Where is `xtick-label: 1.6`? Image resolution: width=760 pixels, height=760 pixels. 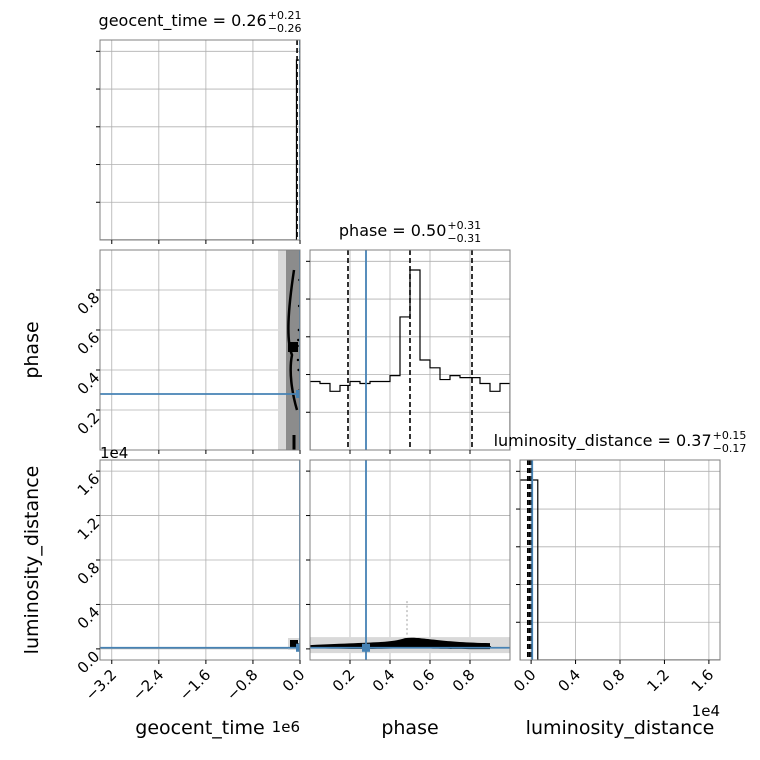 xtick-label: 1.6 is located at coordinates (703, 681).